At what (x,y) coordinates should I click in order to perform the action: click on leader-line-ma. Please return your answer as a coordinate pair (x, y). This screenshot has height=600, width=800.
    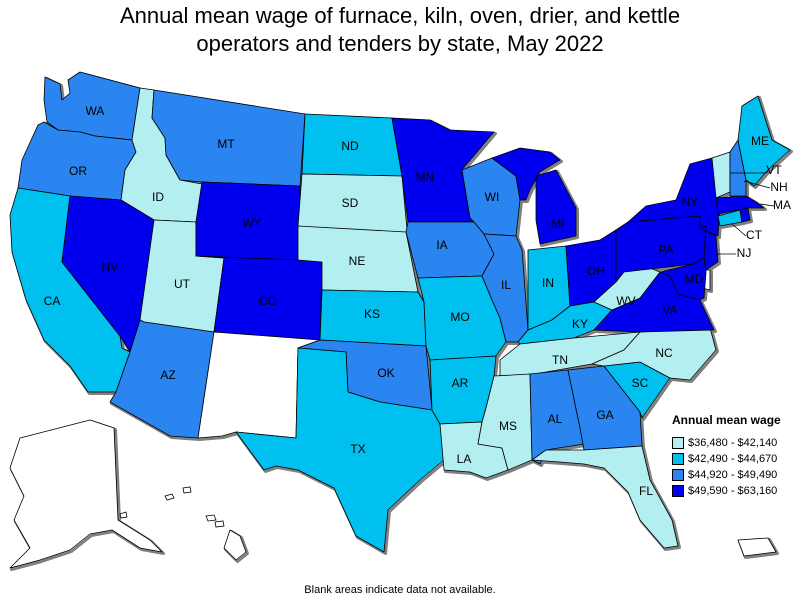
    Looking at the image, I should click on (767, 205).